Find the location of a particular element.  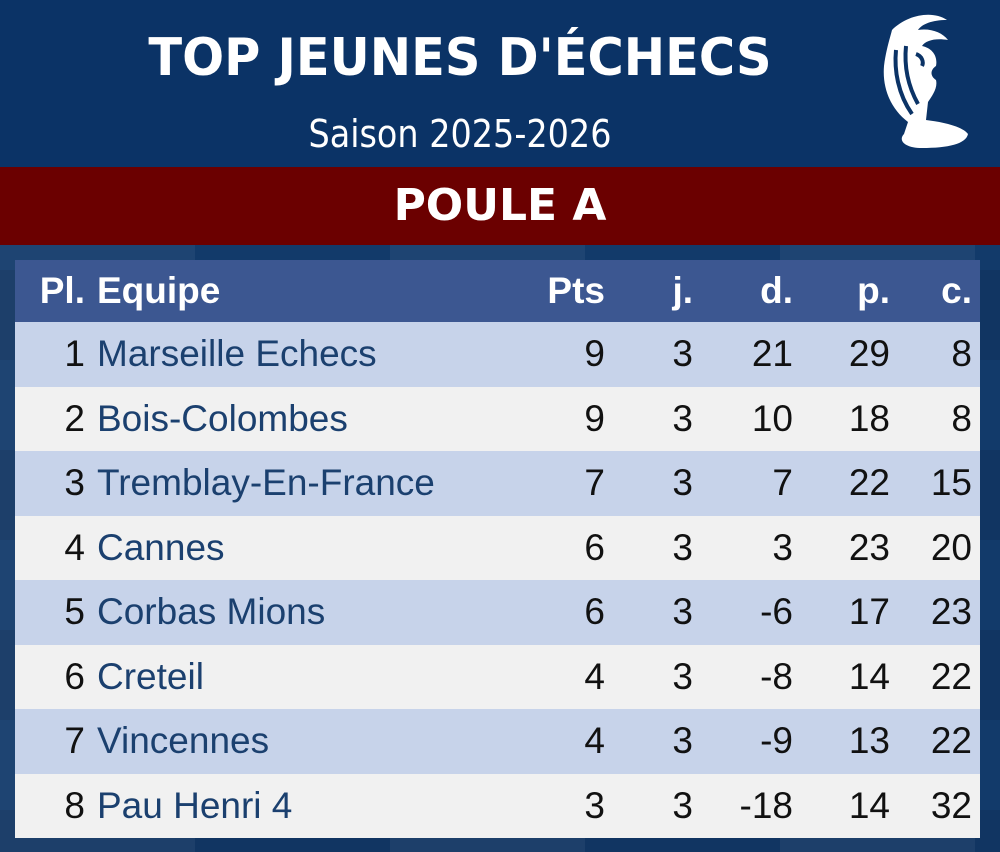

cell-diff: -18 is located at coordinates (751, 805).